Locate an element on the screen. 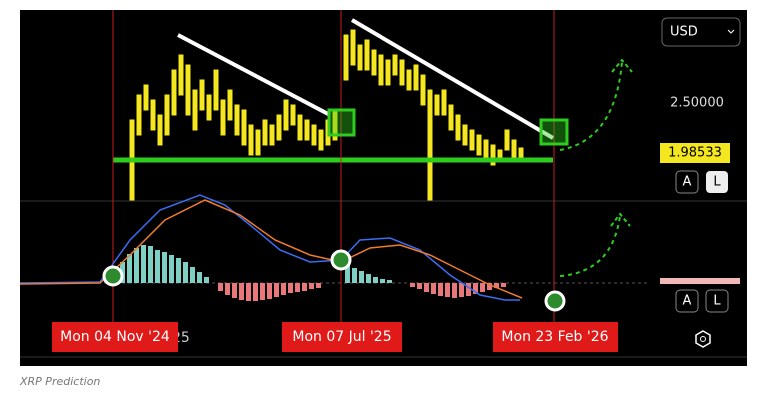 This screenshot has height=404, width=760. date-label: Mon 04 Nov '24 is located at coordinates (115, 337).